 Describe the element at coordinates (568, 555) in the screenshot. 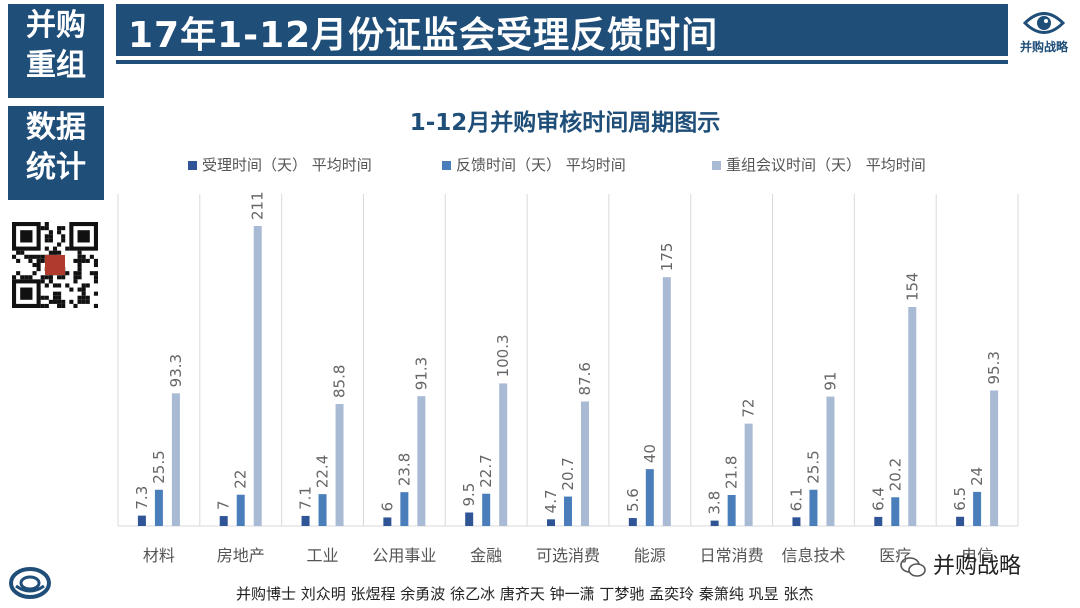

I see `category-label: 可选消费` at that location.